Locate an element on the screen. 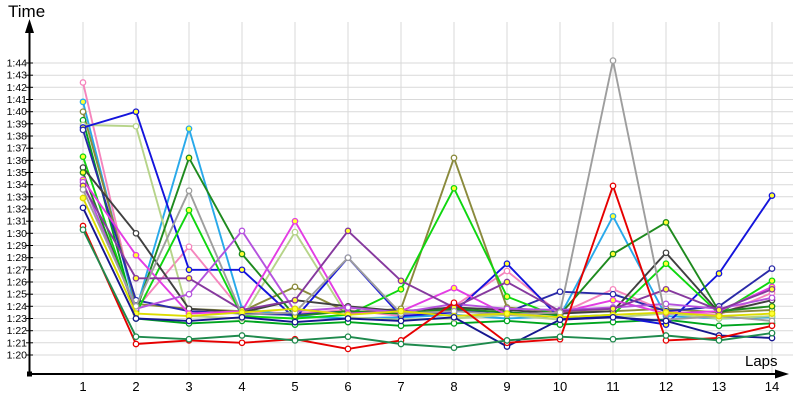  y-tick-label: 1:32 is located at coordinates (17, 210).